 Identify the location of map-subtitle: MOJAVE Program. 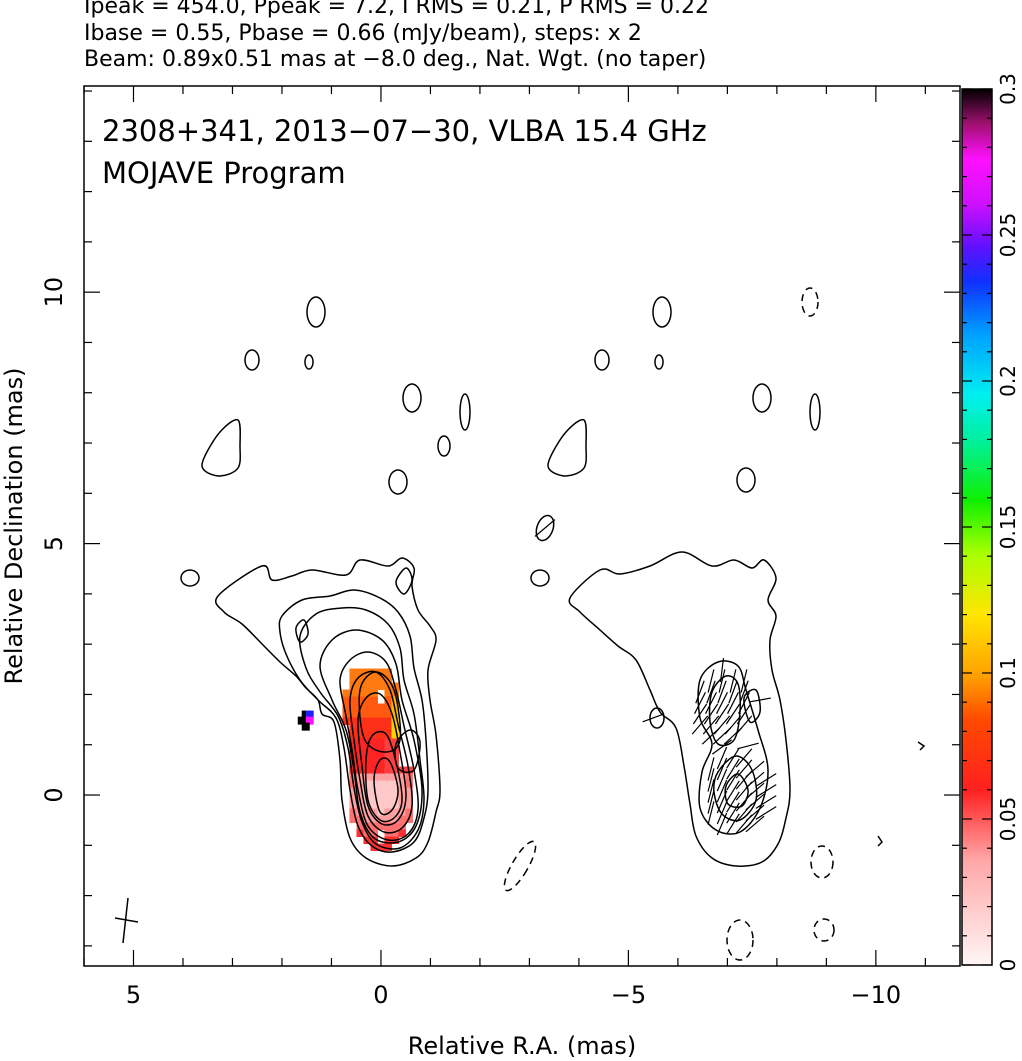
(224, 173).